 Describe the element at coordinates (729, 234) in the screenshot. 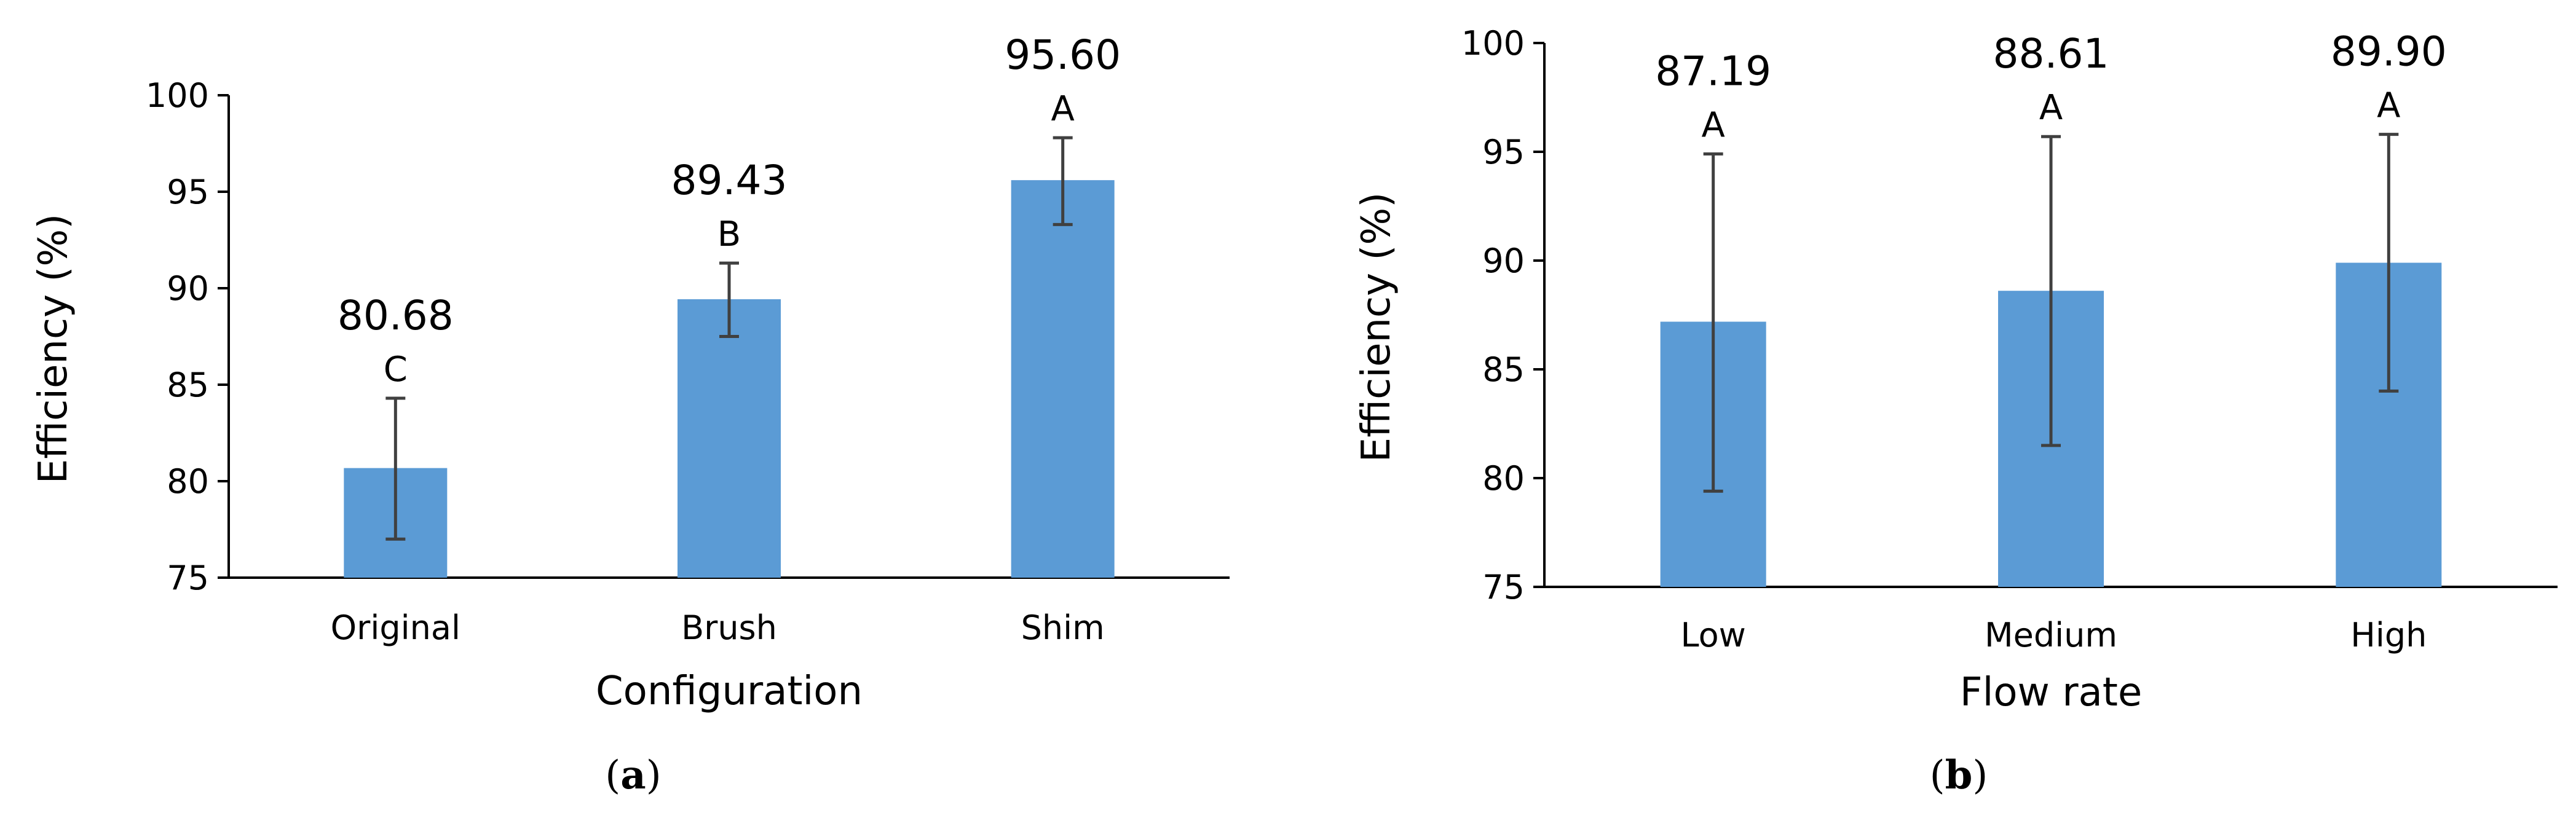

I see `group-letter: B` at that location.